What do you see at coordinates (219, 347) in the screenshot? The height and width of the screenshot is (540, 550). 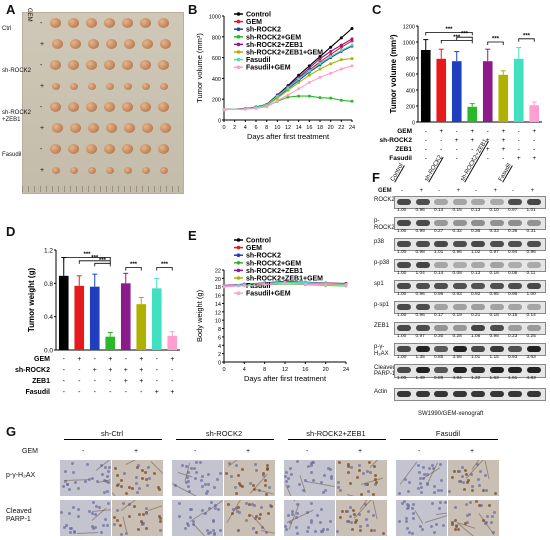 I see `y-tick-label: 4` at bounding box center [219, 347].